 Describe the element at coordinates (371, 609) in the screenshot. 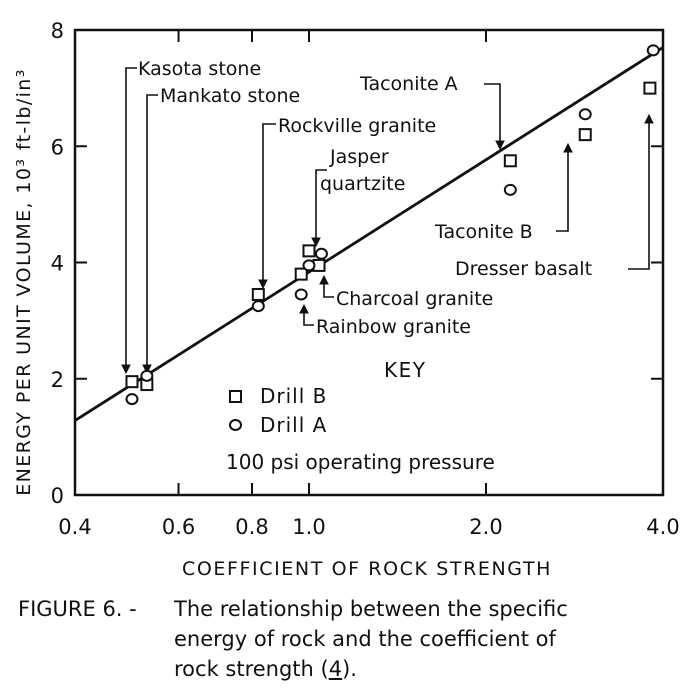

I see `figure-caption-line-1: The relationship between the specific` at that location.